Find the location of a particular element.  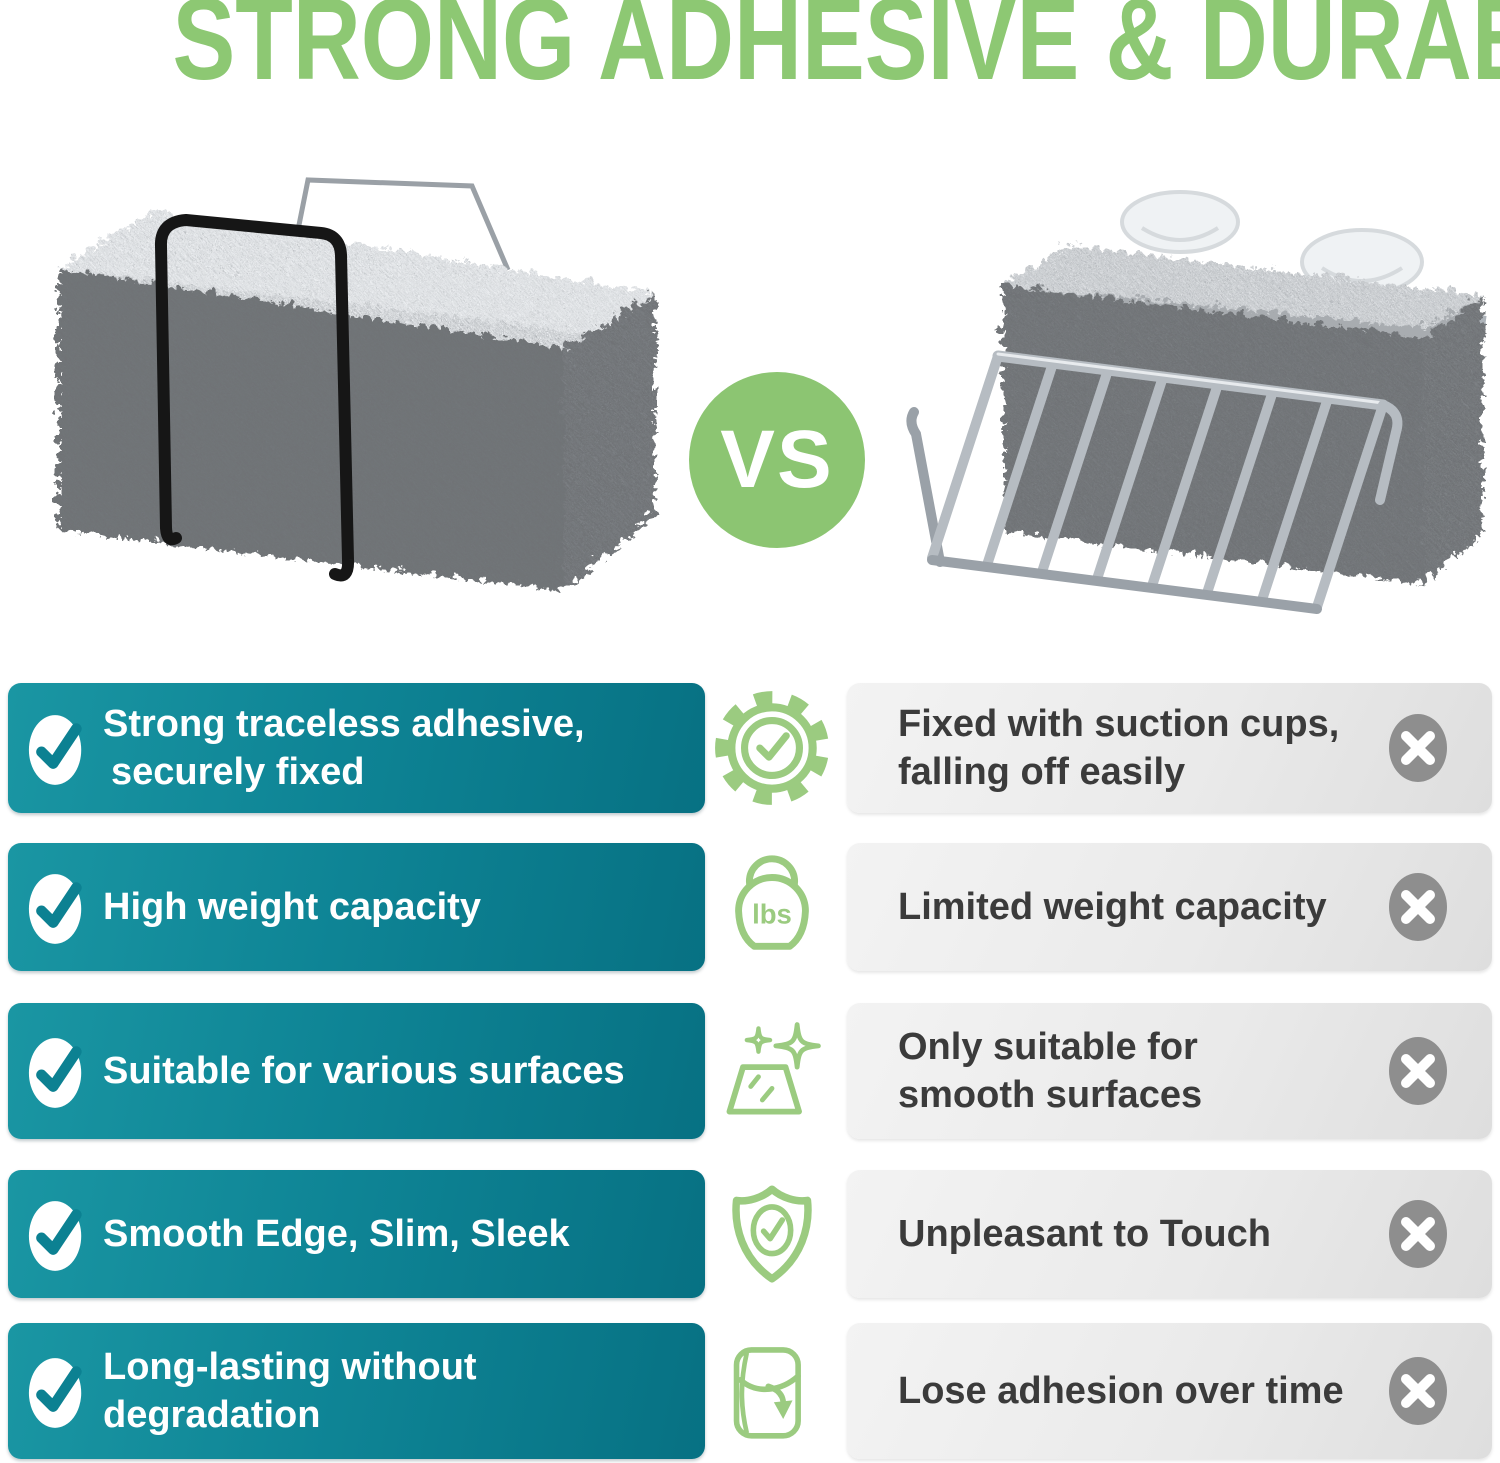

benefit-row: Smooth Edge, Slim, Sleek is located at coordinates (356, 1234).